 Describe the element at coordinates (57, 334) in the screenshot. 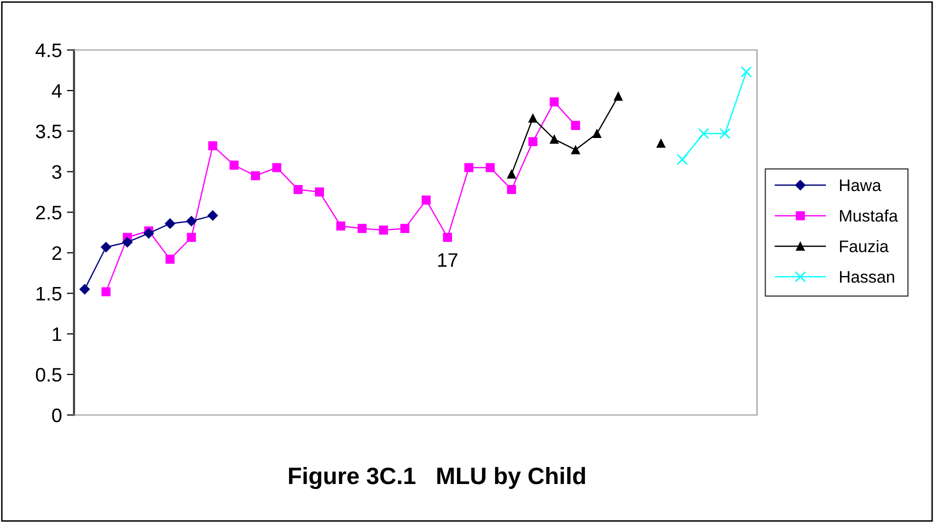

I see `y-tick-label: 1` at that location.